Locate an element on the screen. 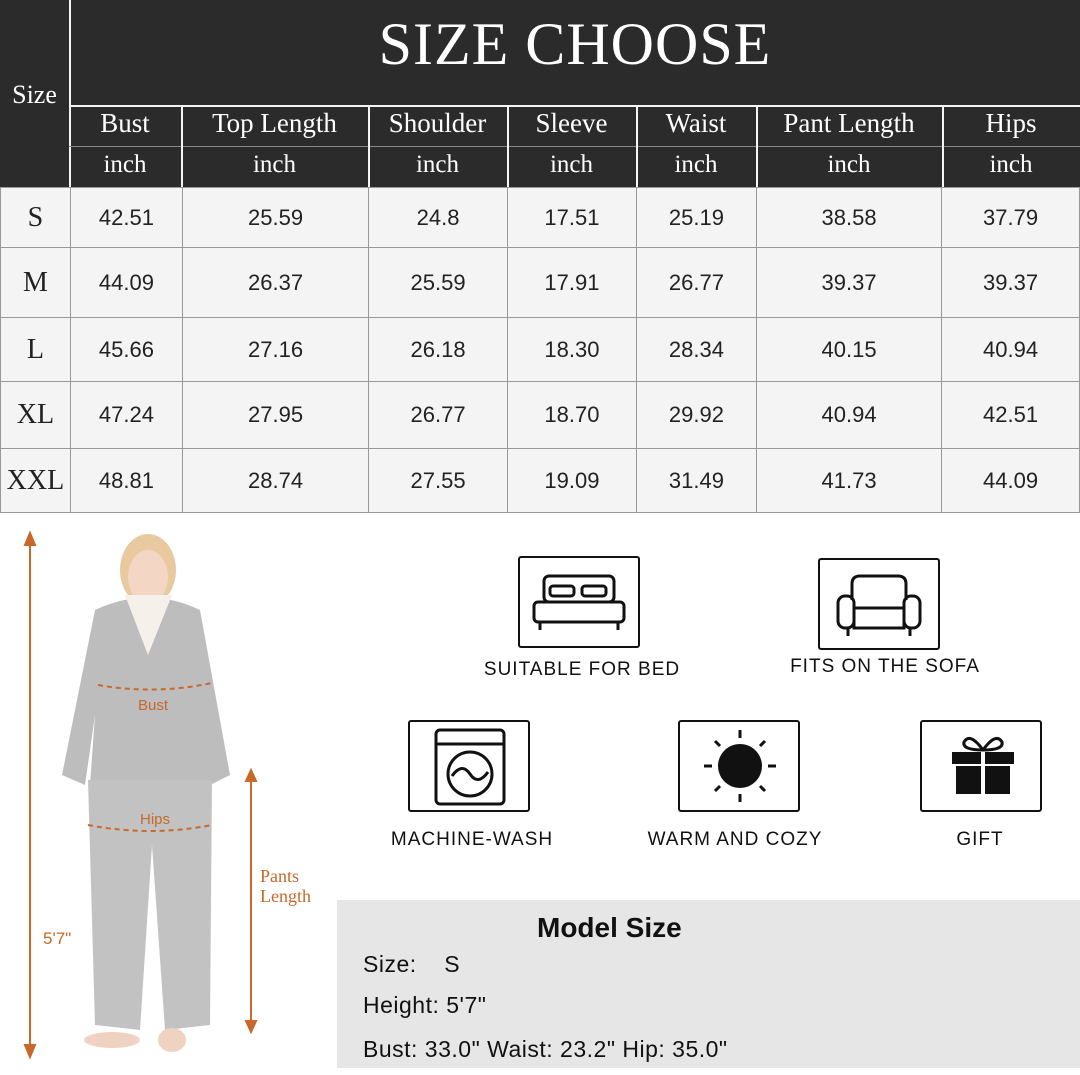 This screenshot has height=1075, width=1080. hips-label: Hips is located at coordinates (155, 819).